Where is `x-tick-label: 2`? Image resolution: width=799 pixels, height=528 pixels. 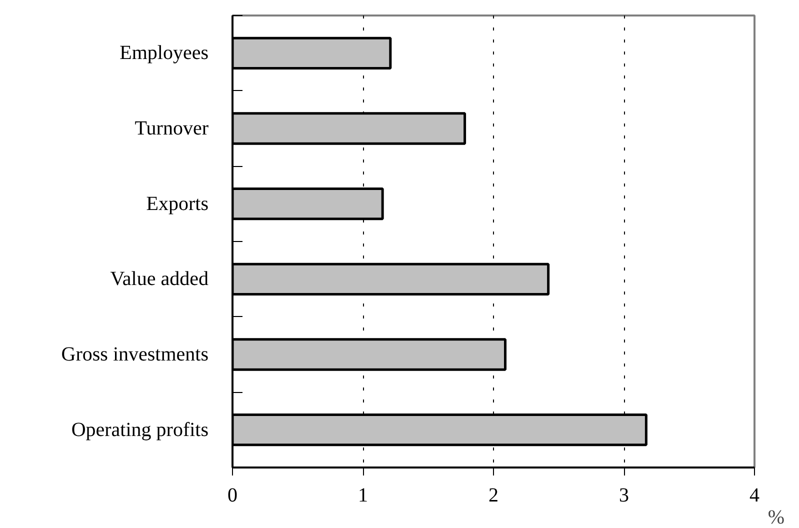
x-tick-label: 2 is located at coordinates (493, 495).